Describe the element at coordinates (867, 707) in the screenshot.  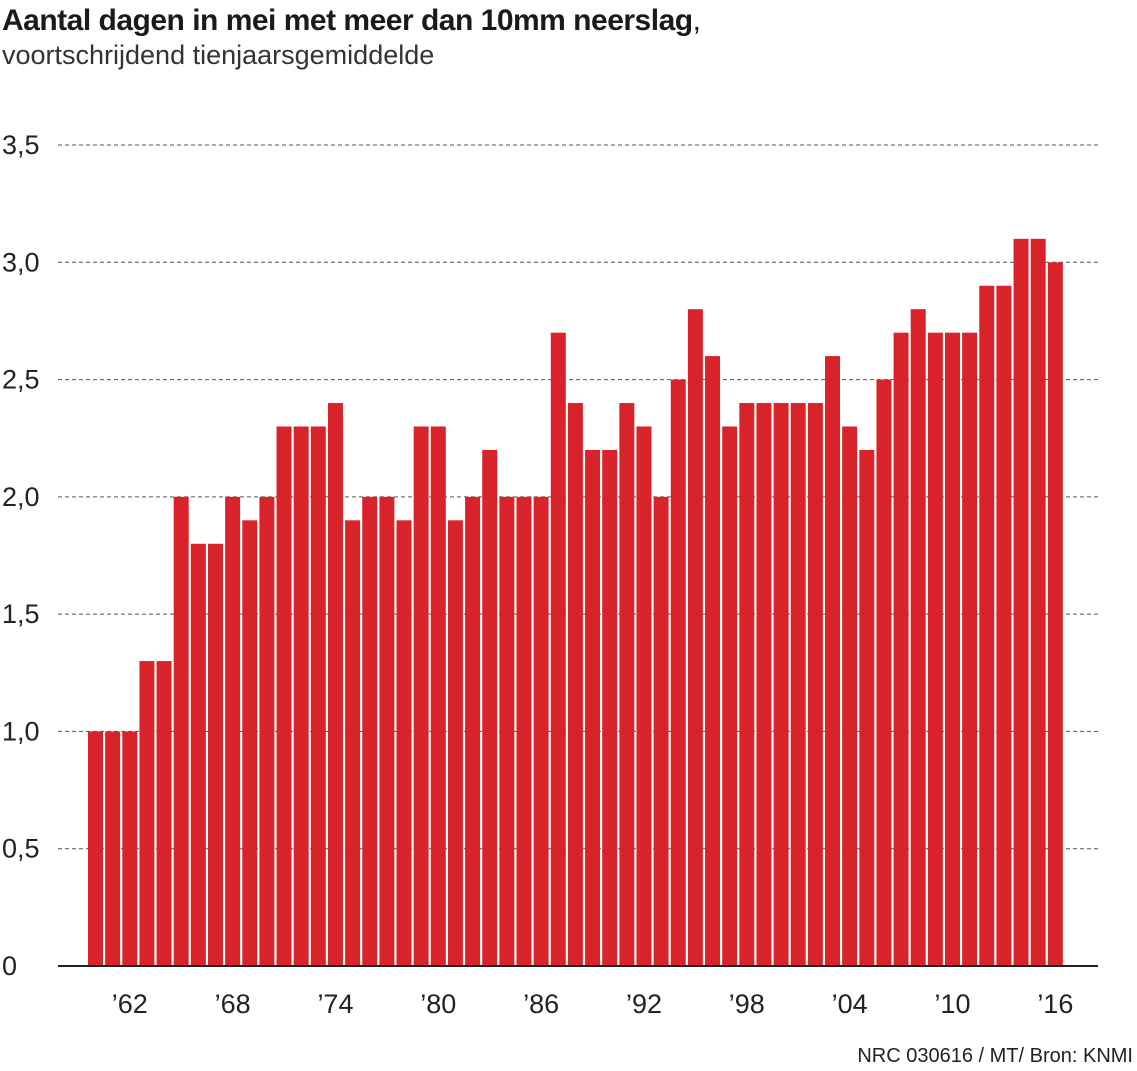
I see `bar-2005` at that location.